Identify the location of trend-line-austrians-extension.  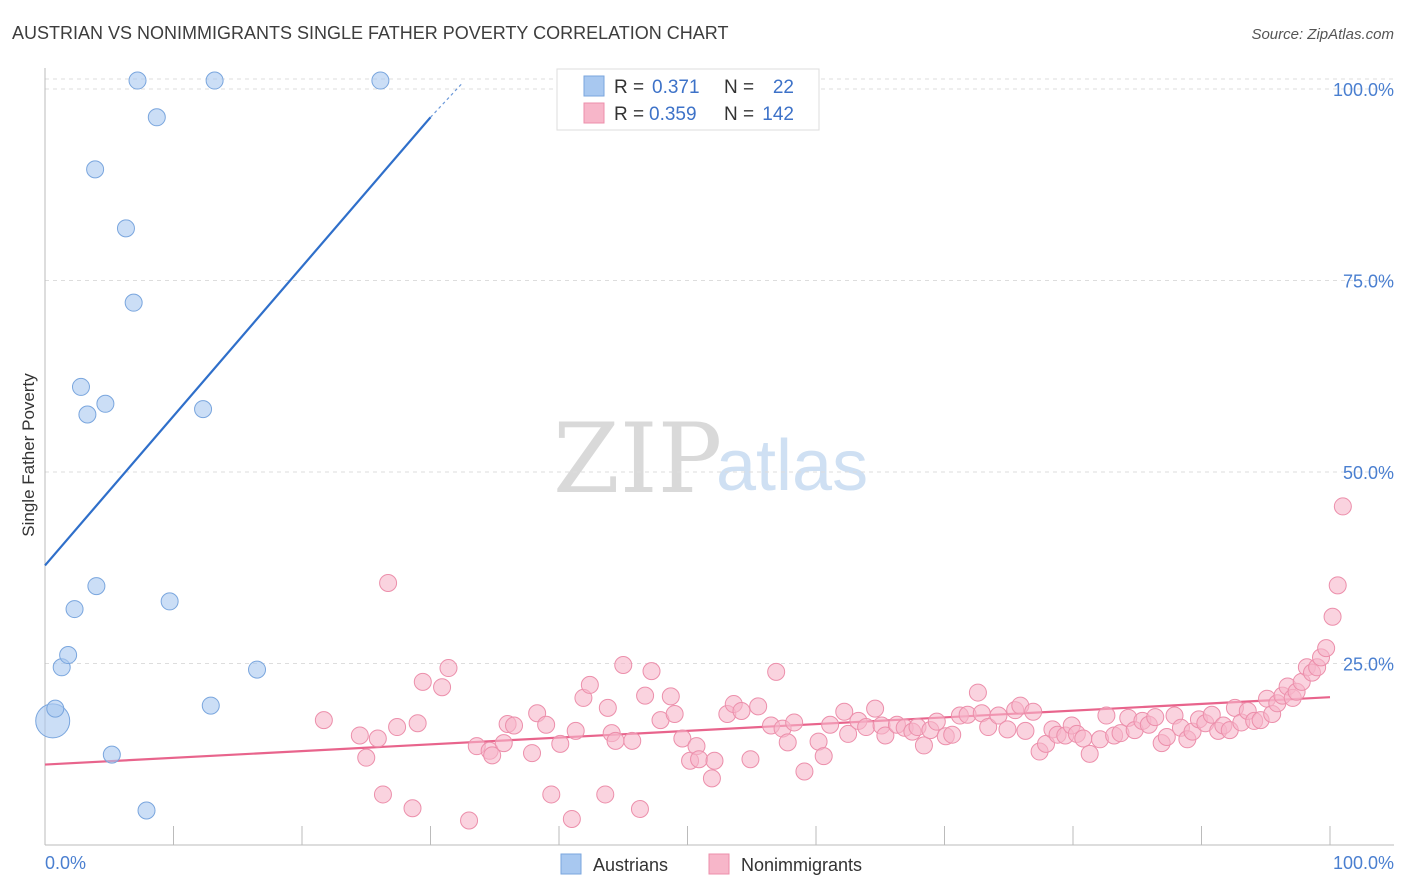
(447, 100).